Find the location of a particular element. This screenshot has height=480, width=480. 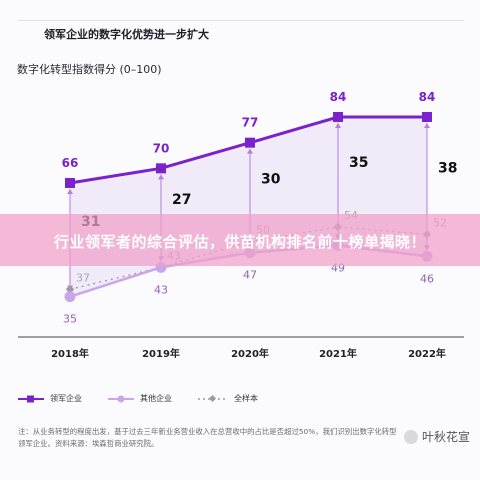

data-point-all is located at coordinates (70, 289).